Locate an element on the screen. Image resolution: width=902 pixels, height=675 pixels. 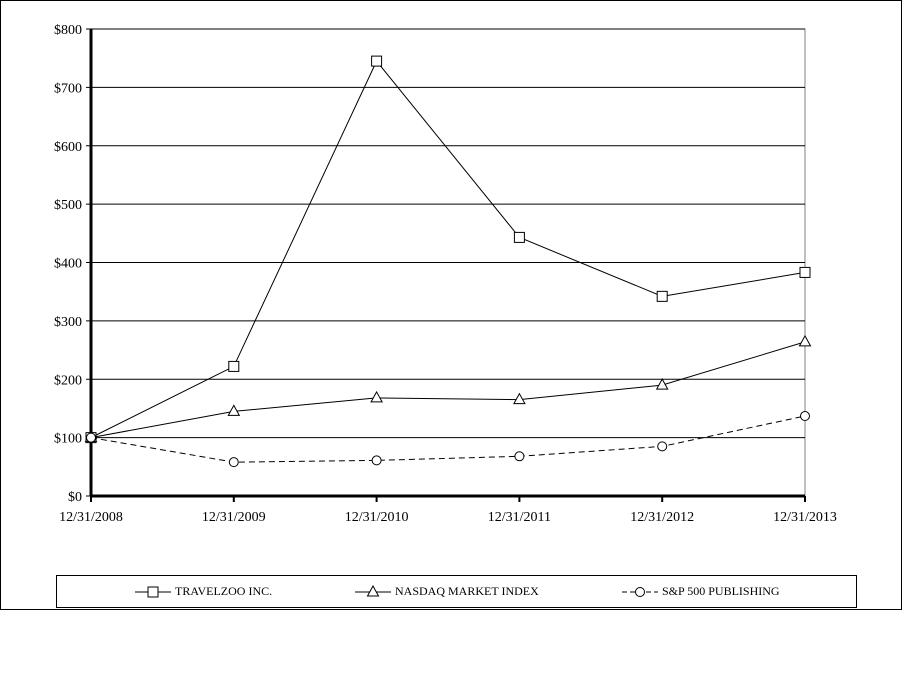
x-tick-label: 12/31/2012 is located at coordinates (662, 517).